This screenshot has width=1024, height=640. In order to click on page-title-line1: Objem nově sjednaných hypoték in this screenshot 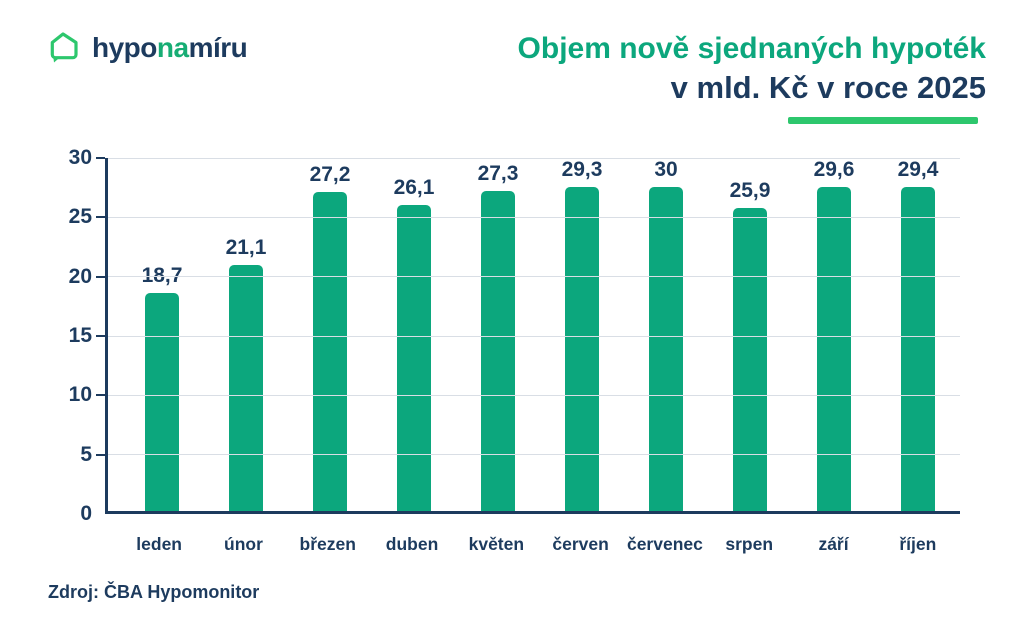, I will do `click(751, 48)`.